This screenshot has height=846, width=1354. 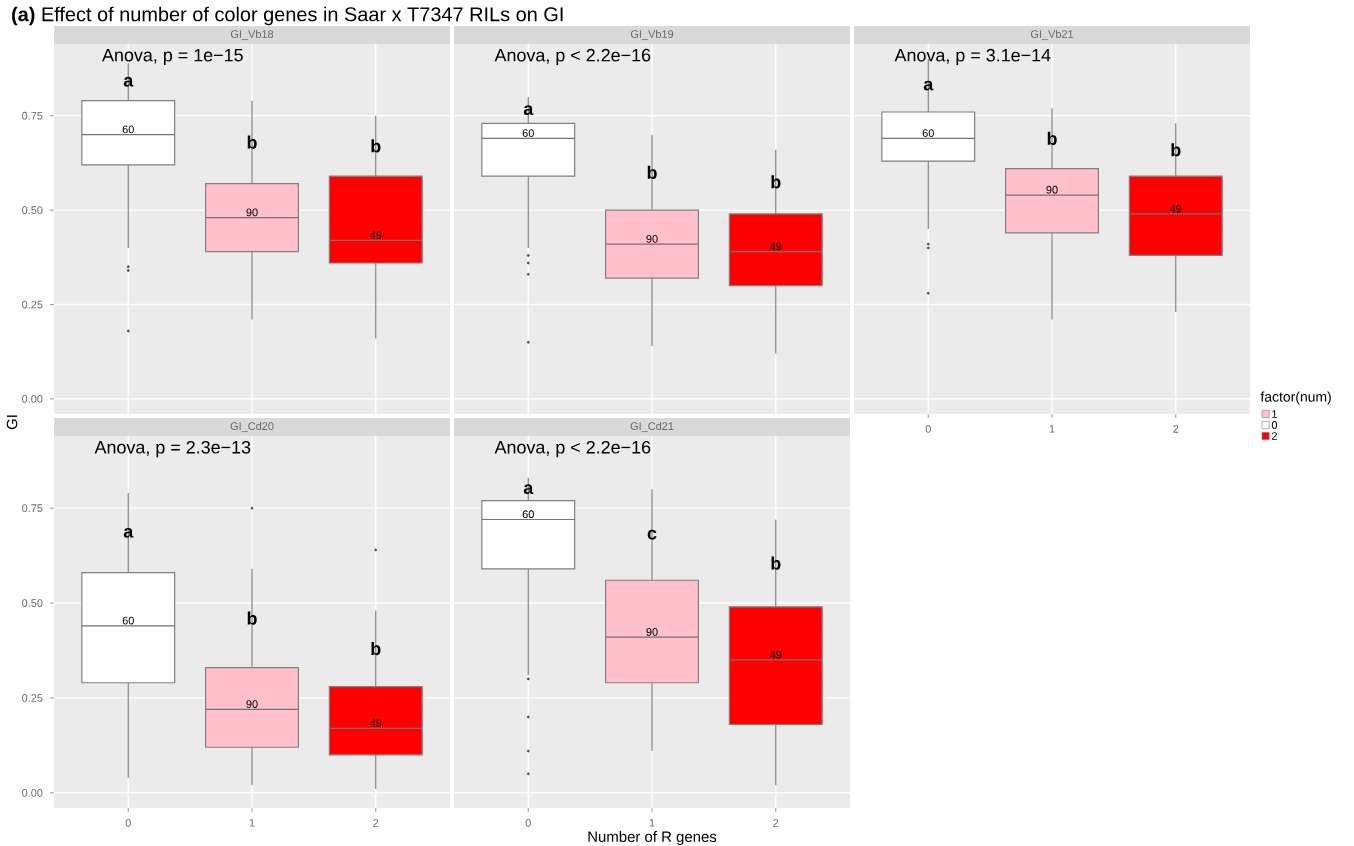 What do you see at coordinates (172, 449) in the screenshot?
I see `annotation: Anova, p = 2.3e−13` at bounding box center [172, 449].